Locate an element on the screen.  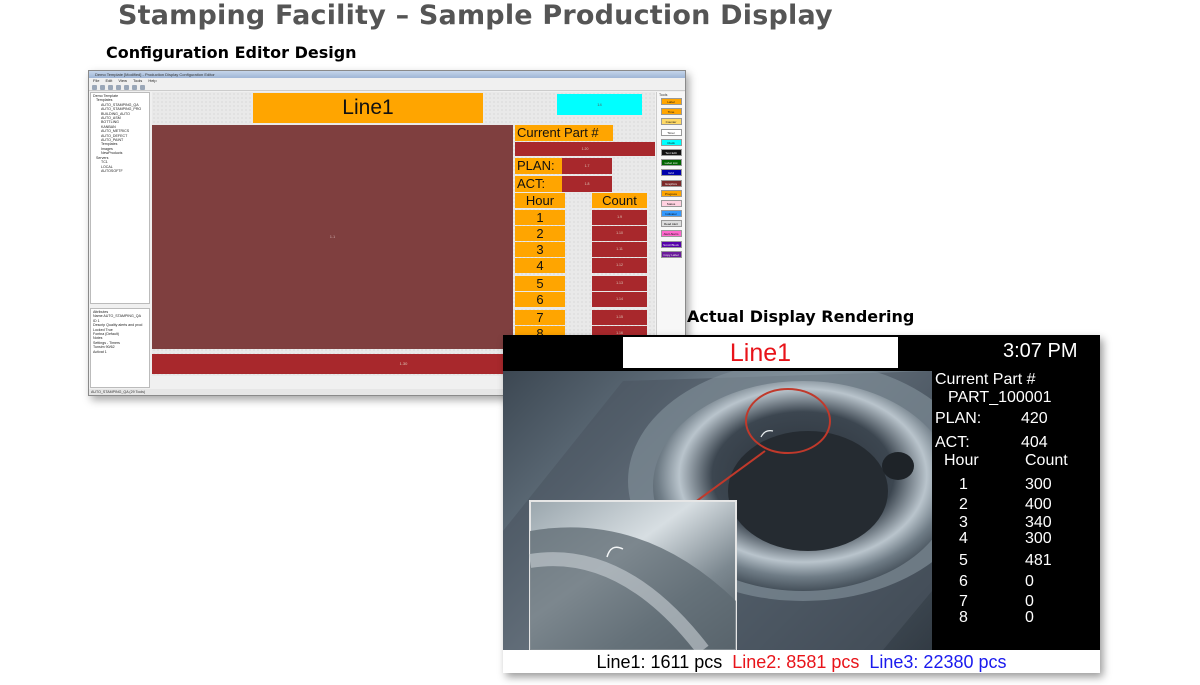
hour-cell: 7 is located at coordinates (963, 601).